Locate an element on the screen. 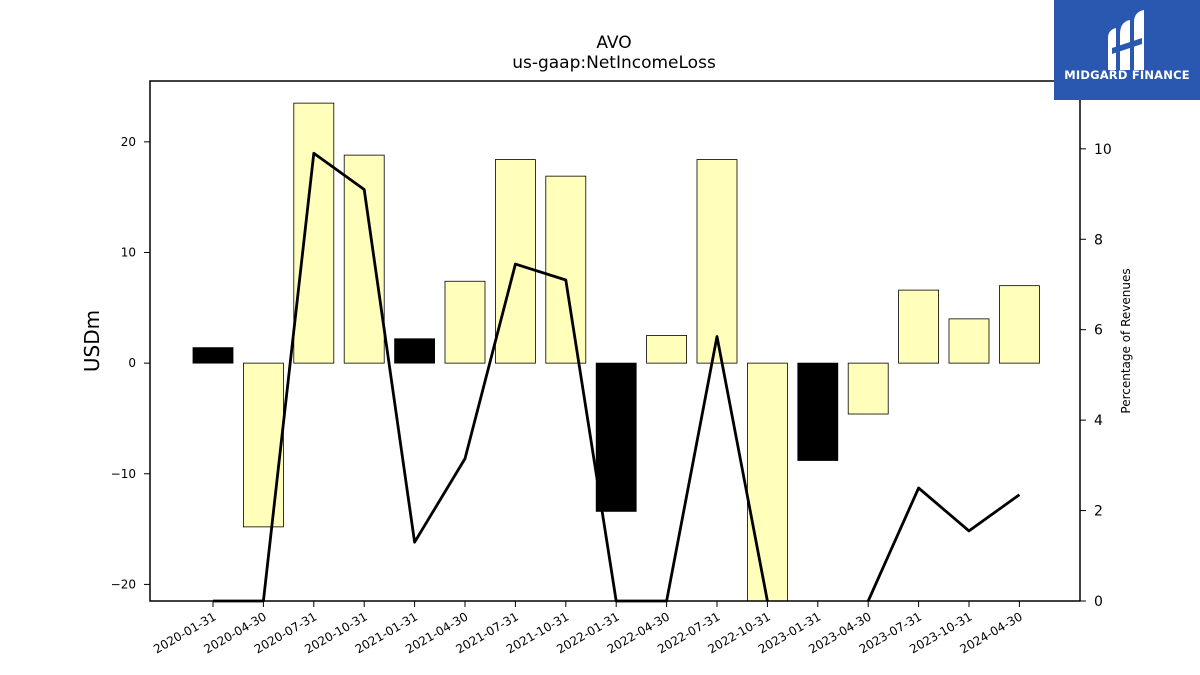 This screenshot has width=1200, height=675. y-tick-label: 0 is located at coordinates (132, 363).